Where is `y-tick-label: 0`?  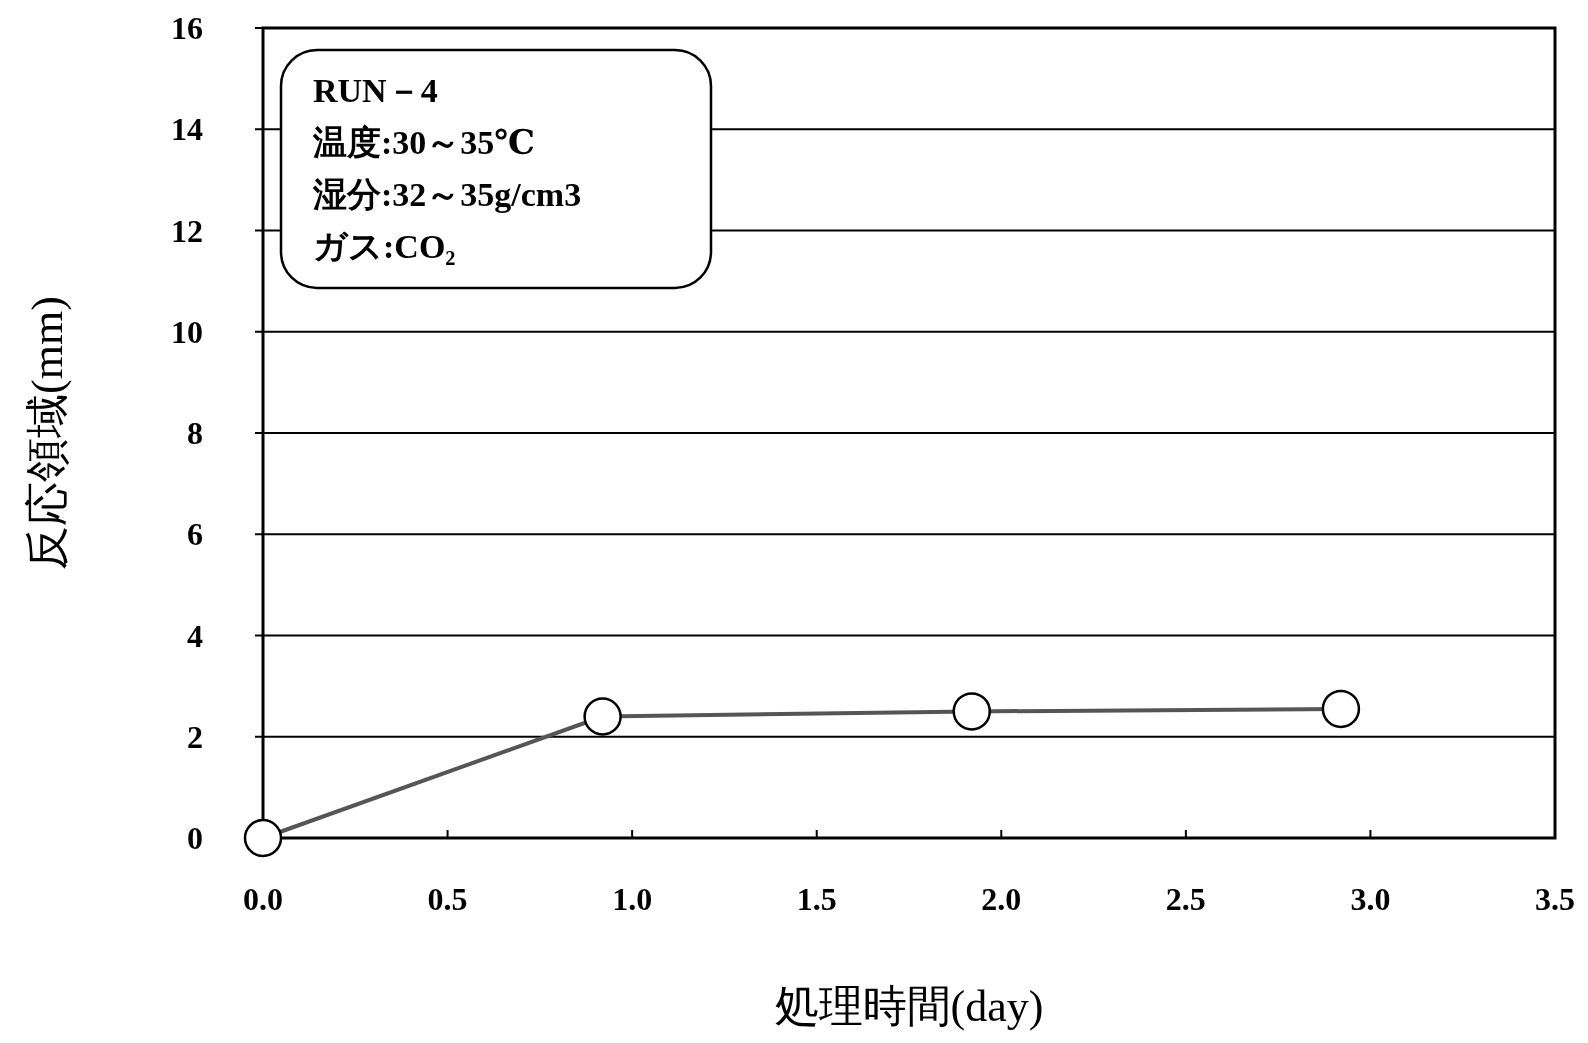 y-tick-label: 0 is located at coordinates (195, 838).